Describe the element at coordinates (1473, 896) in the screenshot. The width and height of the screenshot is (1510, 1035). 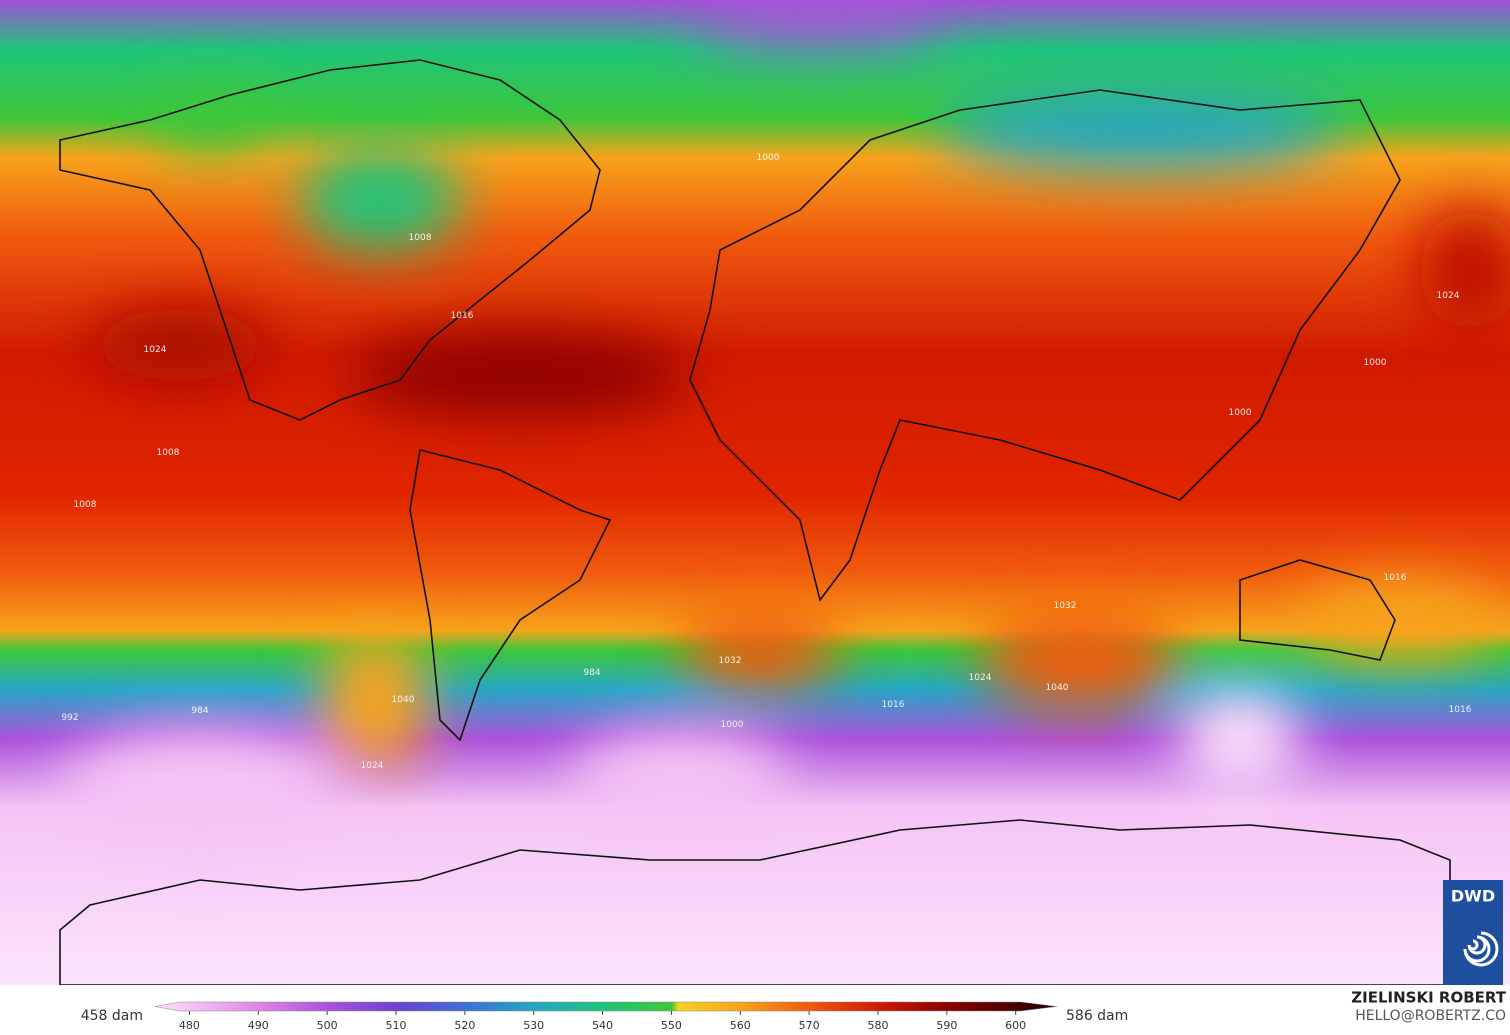
I see `logo-text: DWD` at that location.